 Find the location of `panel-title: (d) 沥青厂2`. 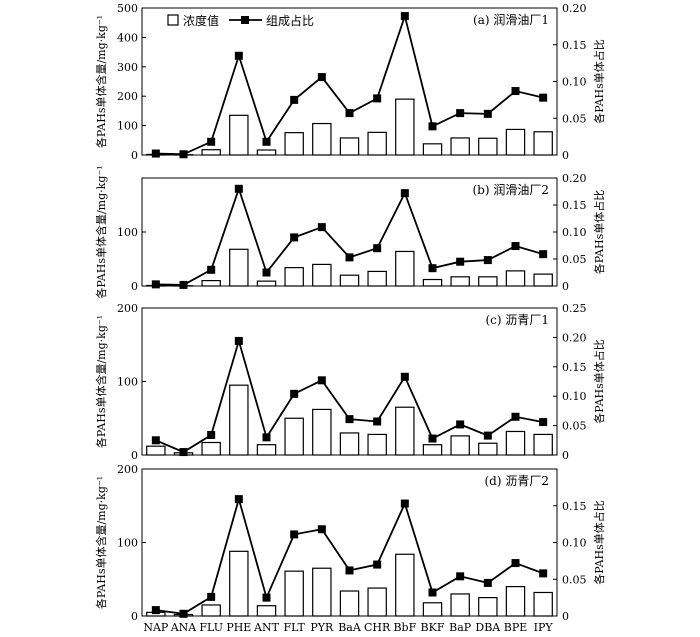

panel-title: (d) 沥青厂2 is located at coordinates (517, 481).